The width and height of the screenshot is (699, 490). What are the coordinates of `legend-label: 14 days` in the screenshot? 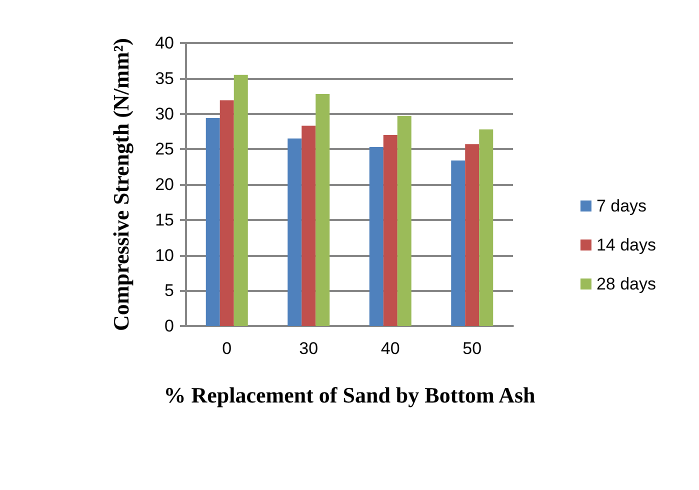 It's located at (626, 245).